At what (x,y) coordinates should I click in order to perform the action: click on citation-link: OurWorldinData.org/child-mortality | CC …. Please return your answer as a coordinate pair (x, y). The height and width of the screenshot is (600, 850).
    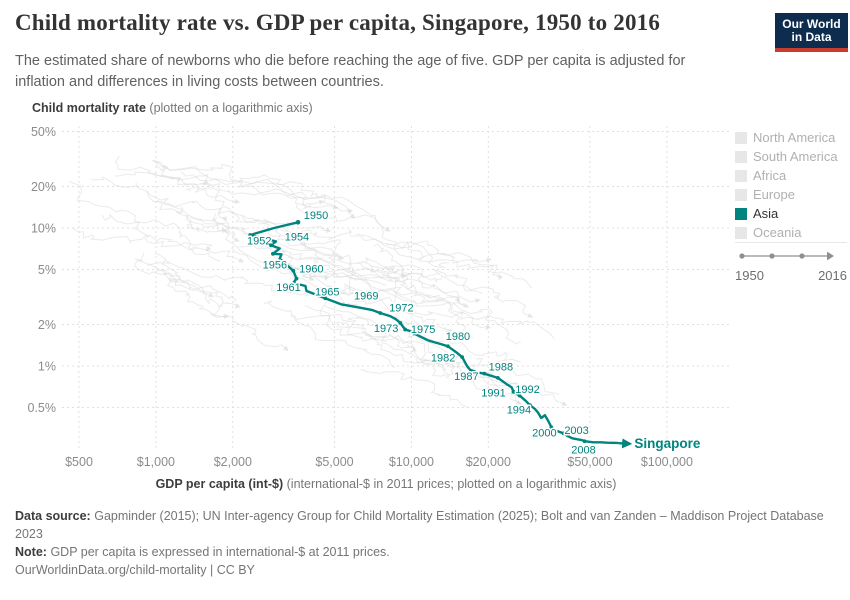
    Looking at the image, I should click on (135, 570).